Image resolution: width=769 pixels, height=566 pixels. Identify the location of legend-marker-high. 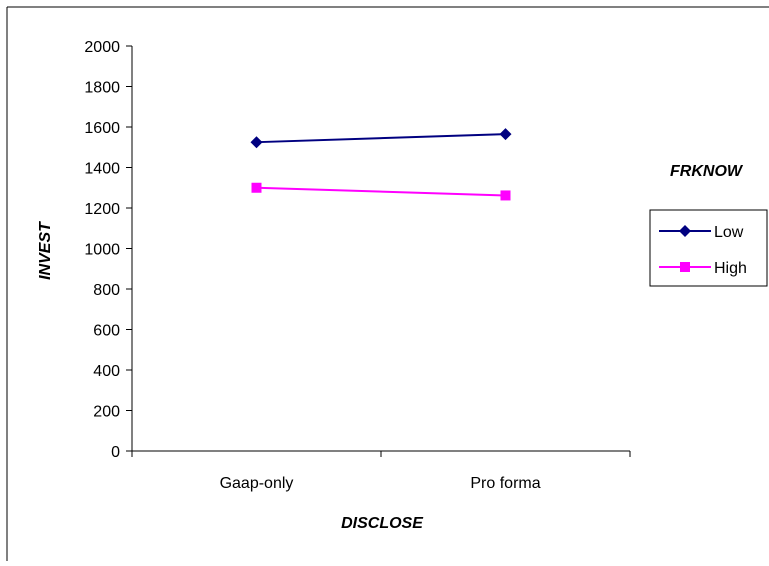
(685, 267).